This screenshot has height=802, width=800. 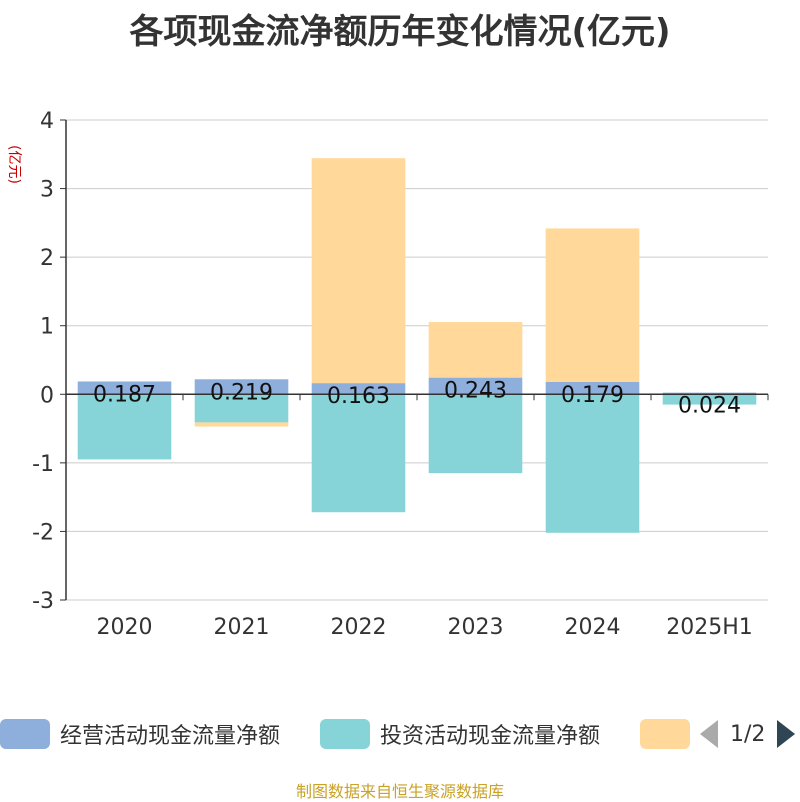 I want to click on legend-page-indicator: 1/2, so click(x=748, y=734).